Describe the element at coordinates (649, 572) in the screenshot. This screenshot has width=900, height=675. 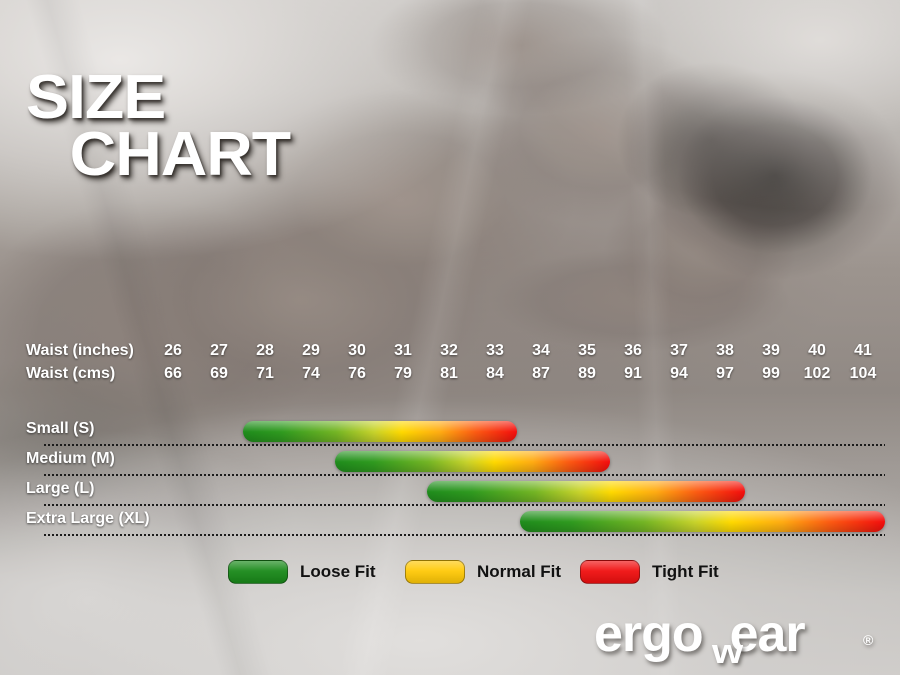
I see `legend-item-tight-fit: Tight Fit` at that location.